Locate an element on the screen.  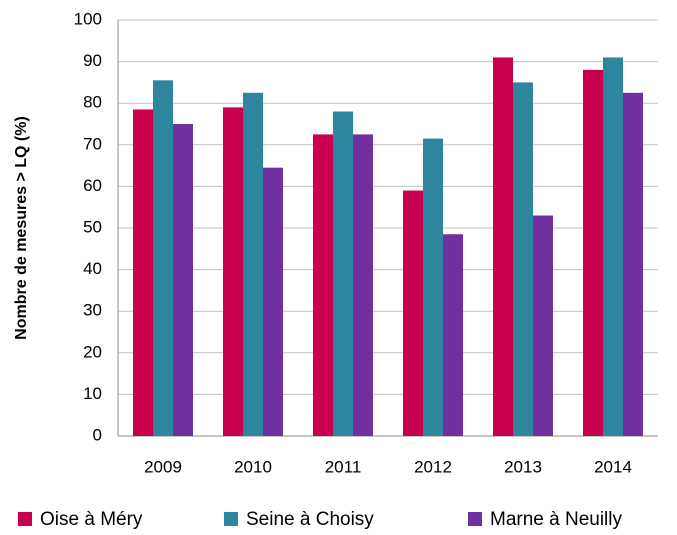
x-tick-label: 2011 is located at coordinates (343, 466).